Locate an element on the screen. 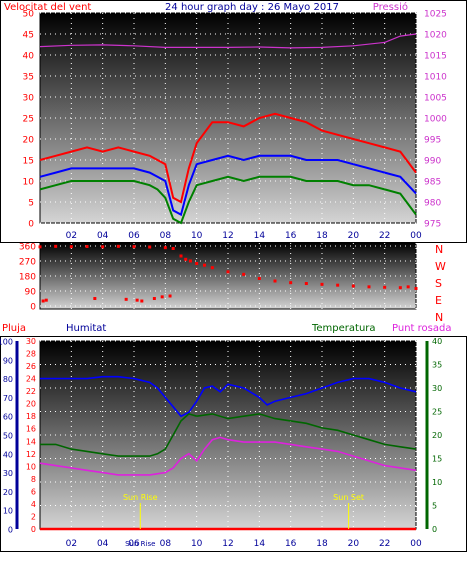 The height and width of the screenshot is (562, 470). chart-title: 24 hour graph day : 26 Mayo 2017 is located at coordinates (252, 7).